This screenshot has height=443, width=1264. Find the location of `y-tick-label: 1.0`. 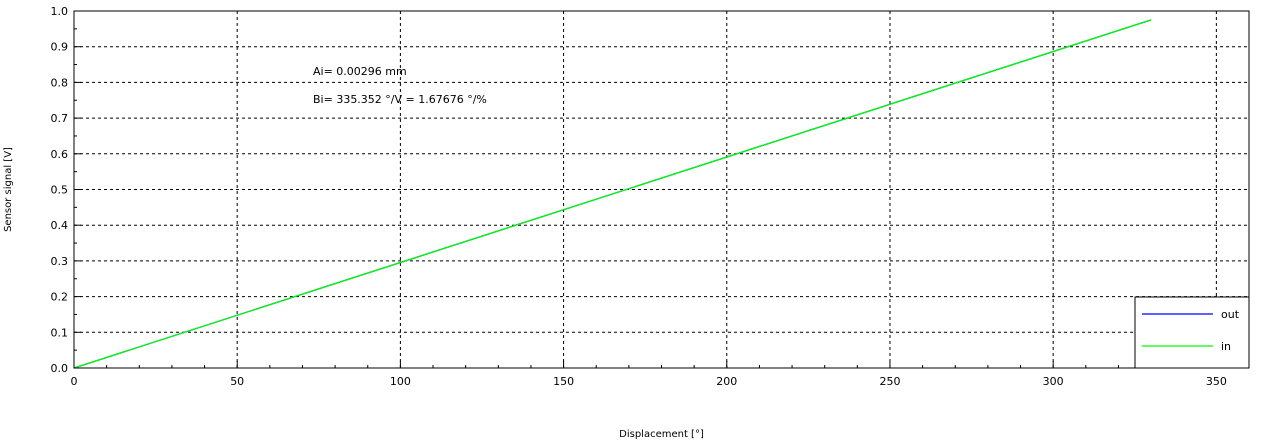

y-tick-label: 1.0 is located at coordinates (60, 11).